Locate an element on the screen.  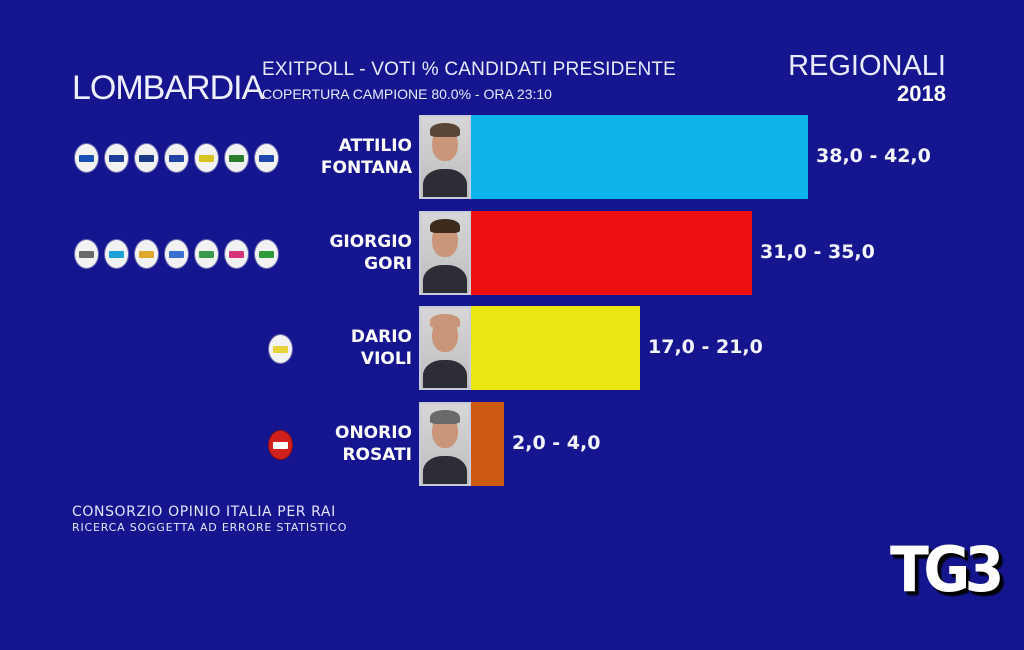
liberi-e-uguali-logo-icon is located at coordinates (280, 445).